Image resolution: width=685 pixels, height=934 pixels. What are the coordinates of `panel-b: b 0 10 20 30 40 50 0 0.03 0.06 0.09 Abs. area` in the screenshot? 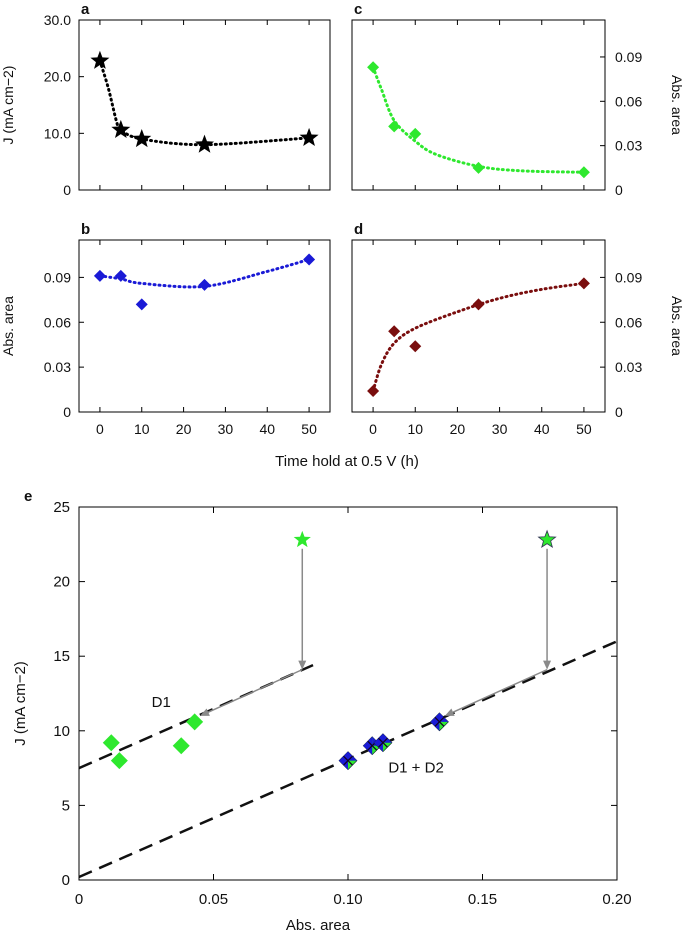 It's located at (165, 329).